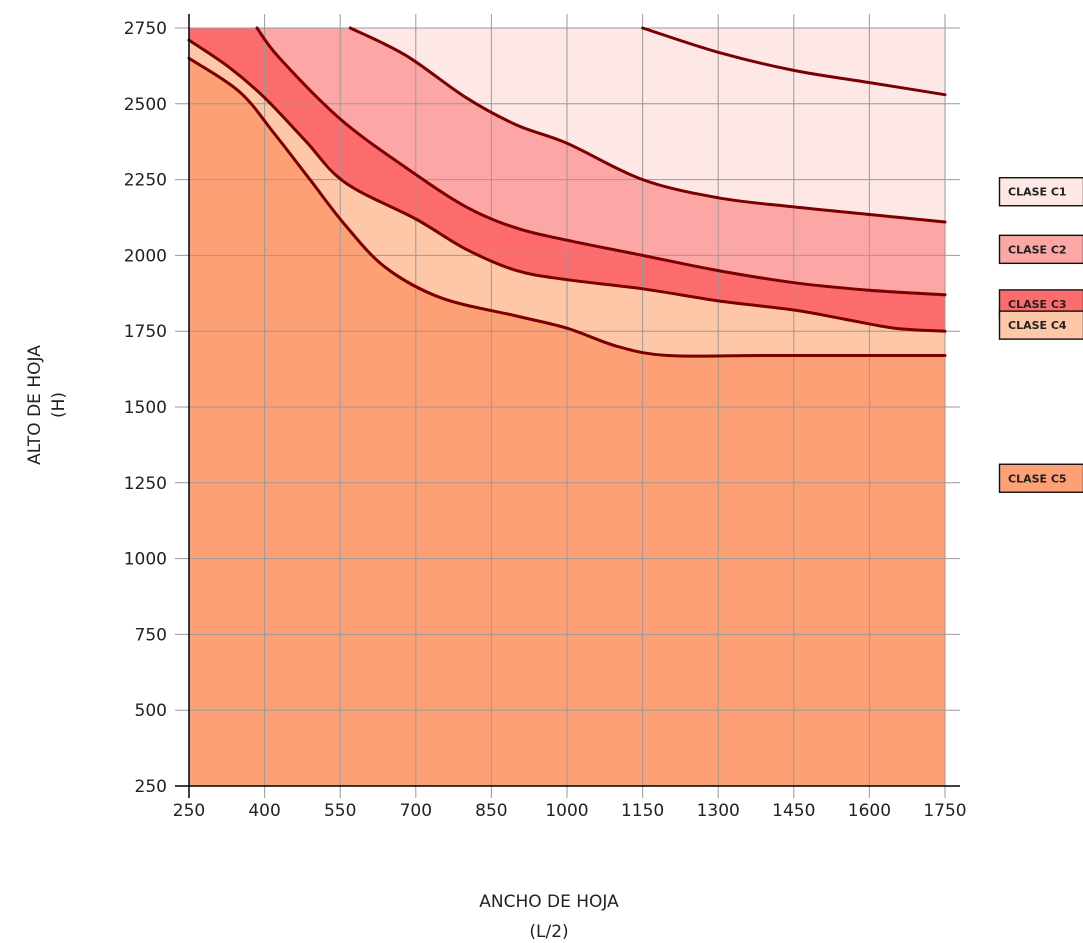 Image resolution: width=1083 pixels, height=943 pixels. I want to click on legend-label-clase-c2: CLASE C2, so click(1037, 249).